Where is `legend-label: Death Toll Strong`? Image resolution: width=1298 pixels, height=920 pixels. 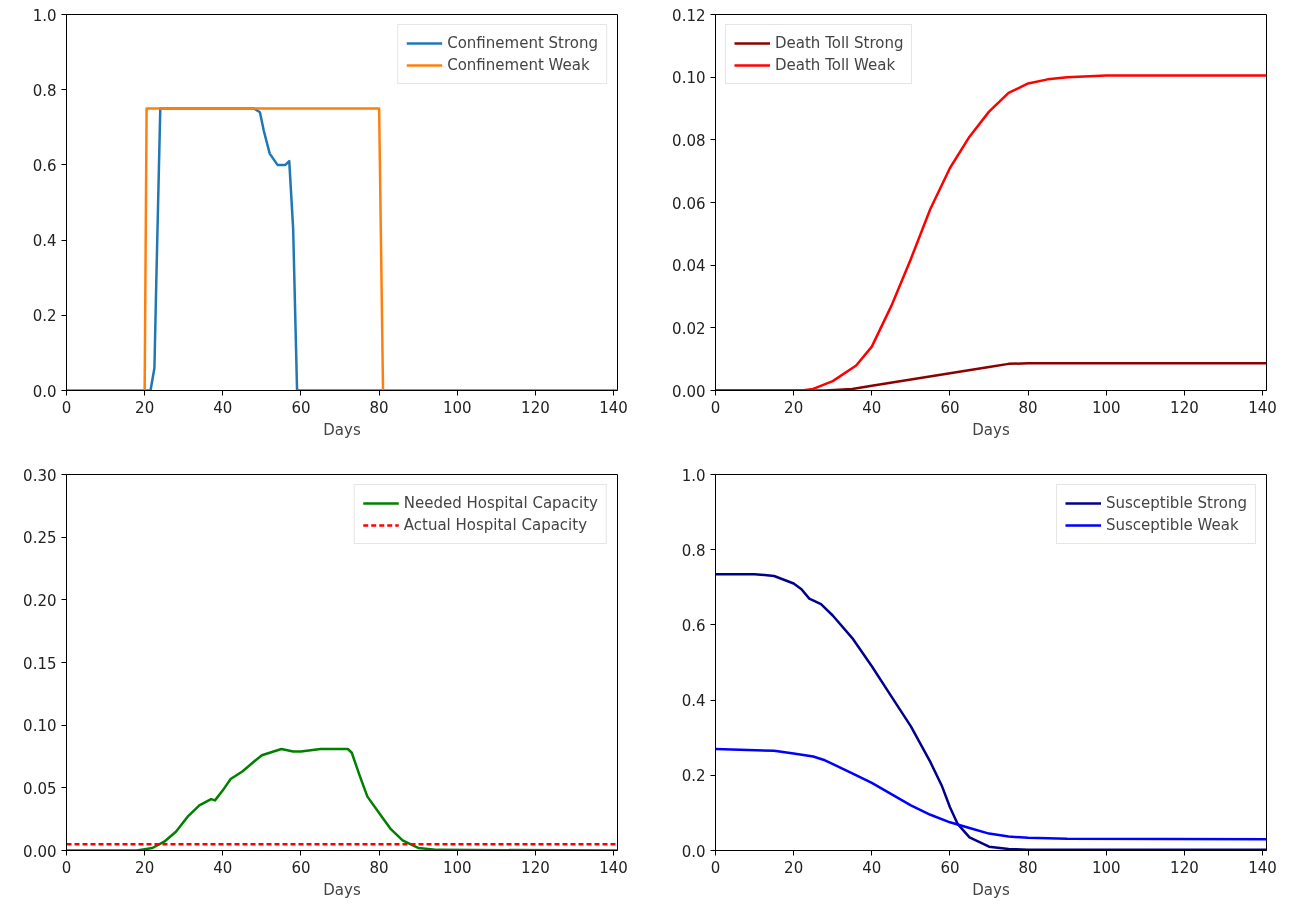 legend-label: Death Toll Strong is located at coordinates (839, 43).